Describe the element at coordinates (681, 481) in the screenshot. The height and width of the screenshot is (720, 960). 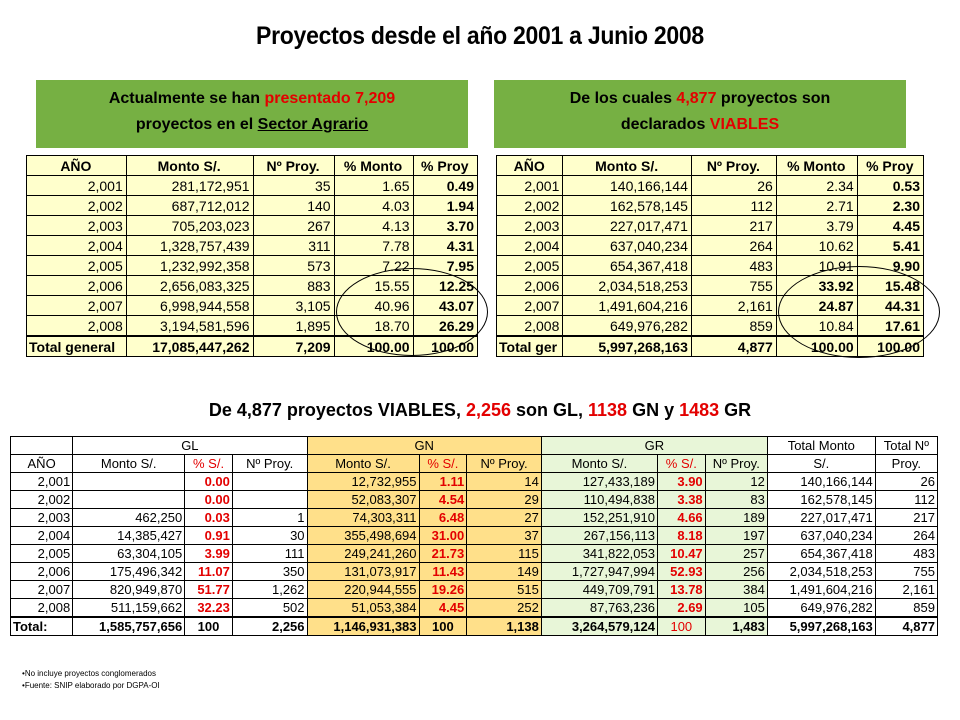
I see `table-cell: 3.90` at that location.